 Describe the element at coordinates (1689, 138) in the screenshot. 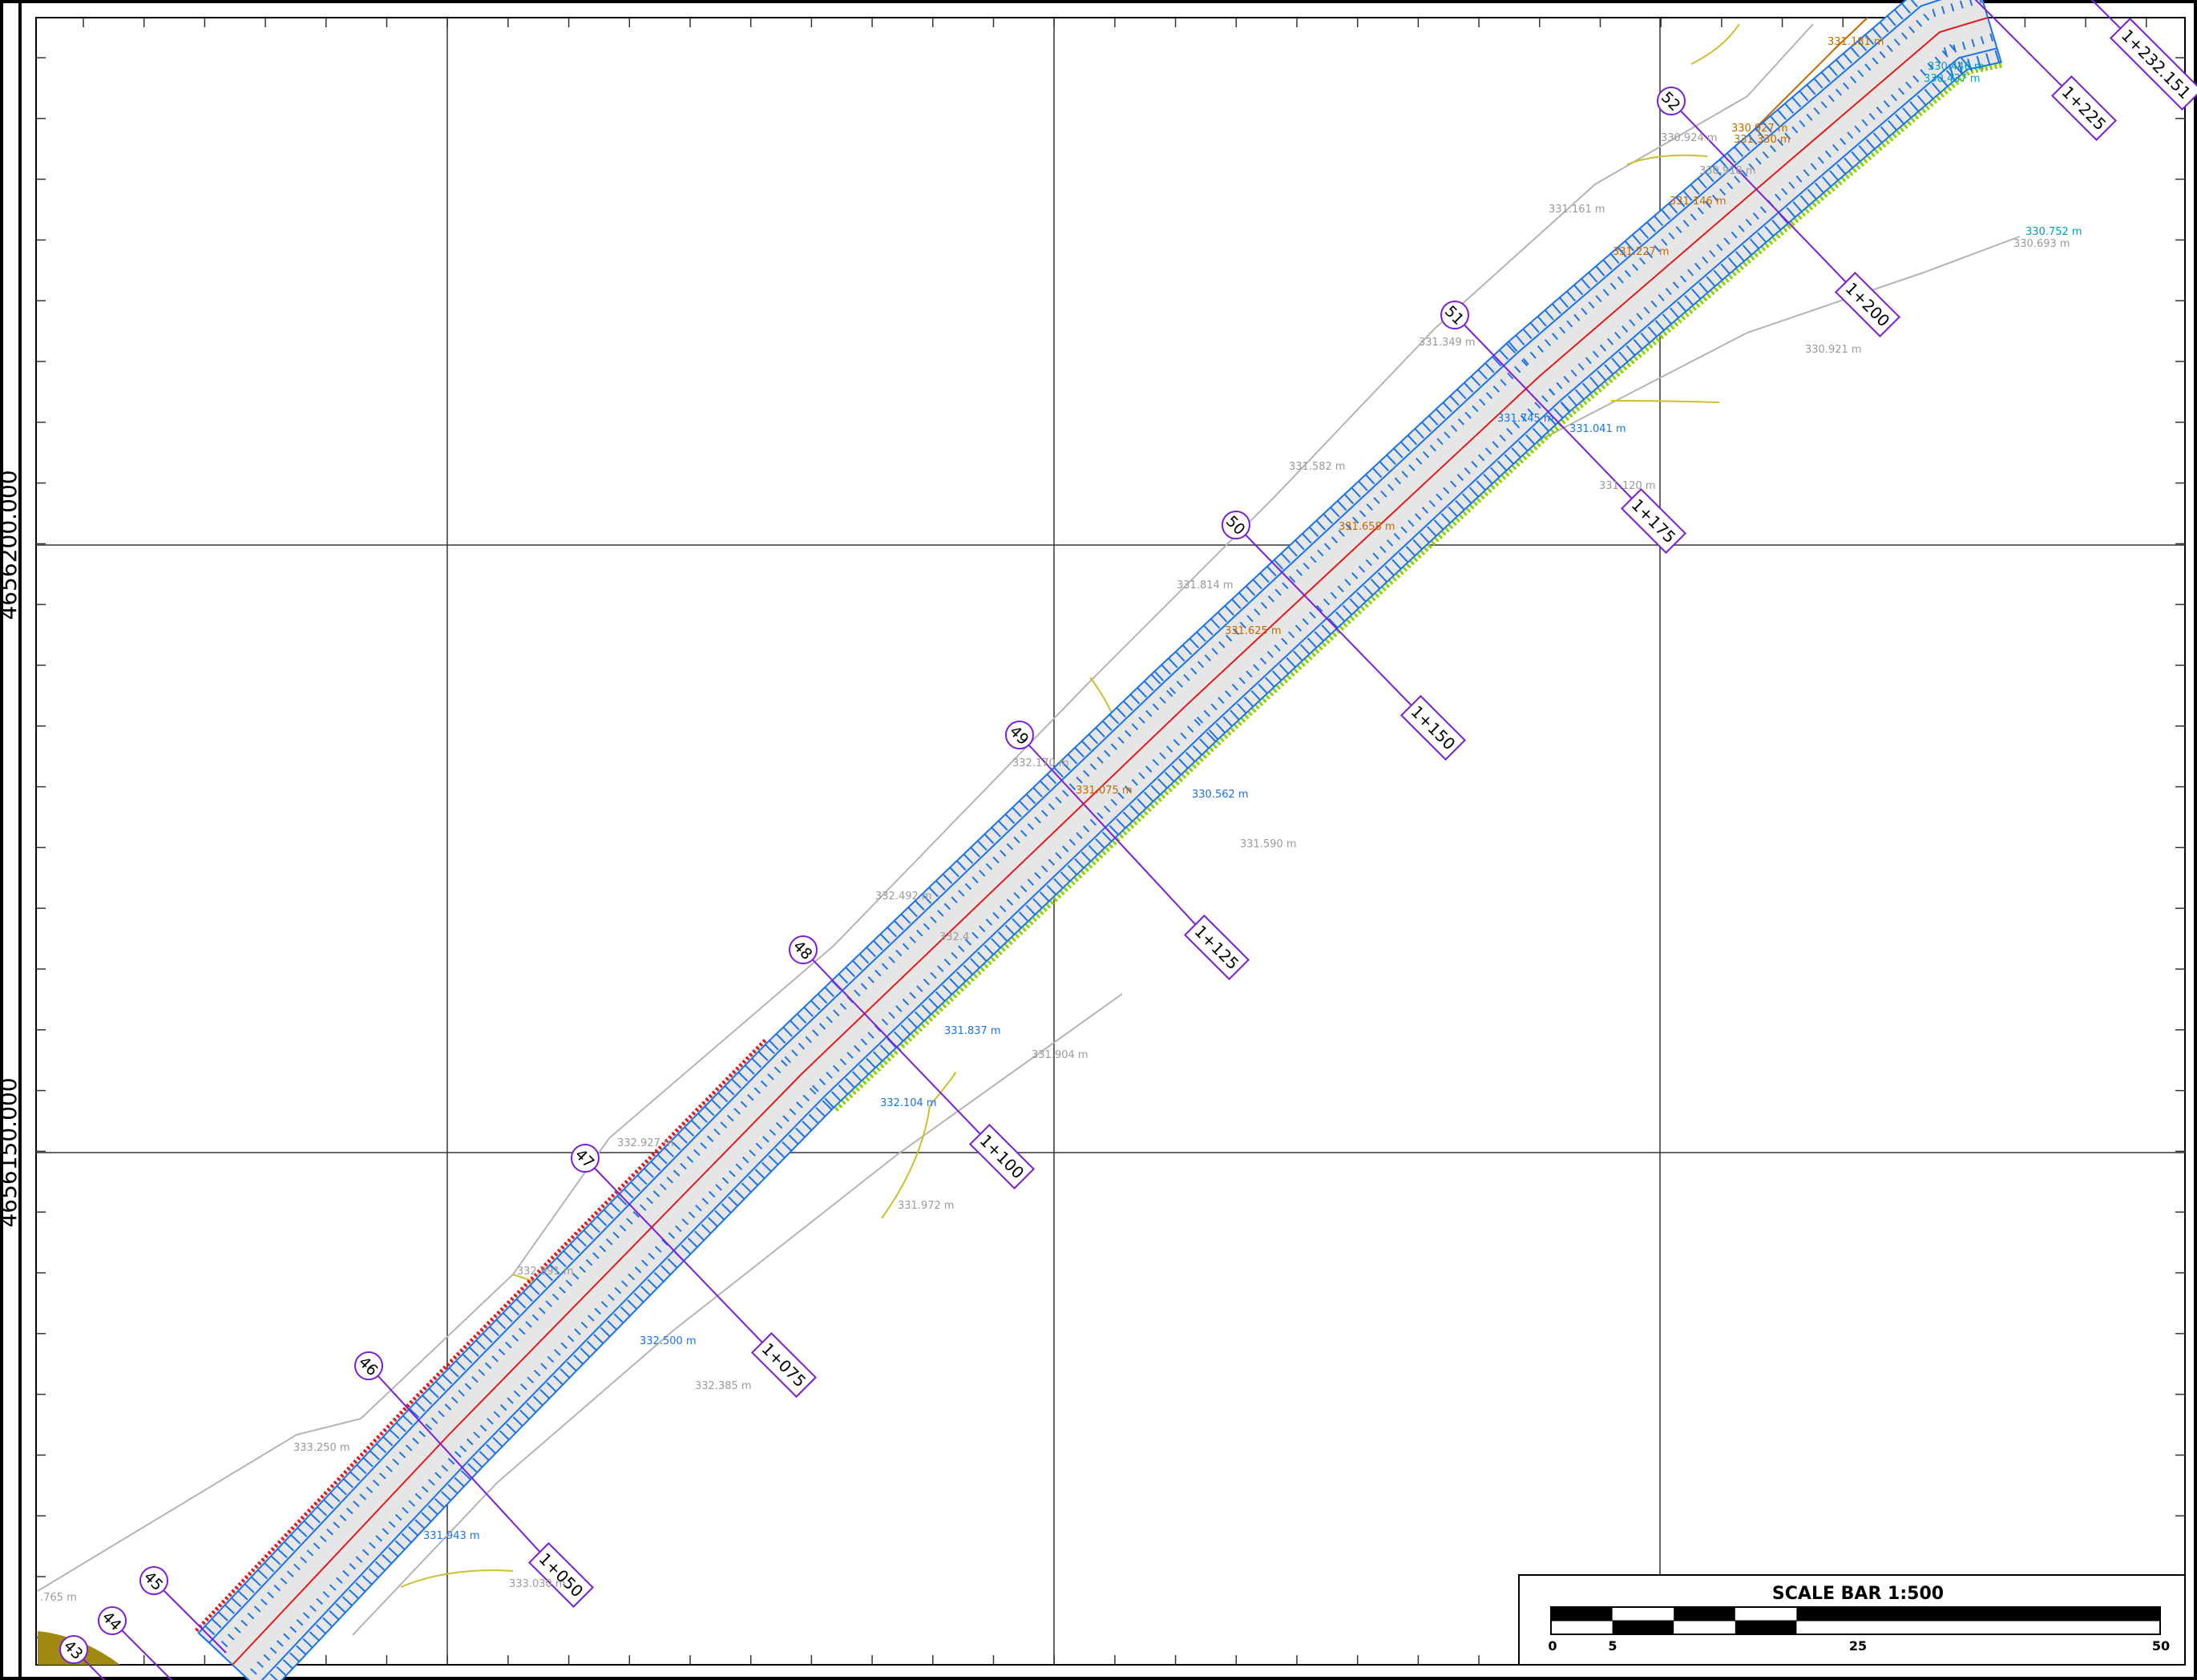

I see `elev-label-gray: 330.924 m` at that location.